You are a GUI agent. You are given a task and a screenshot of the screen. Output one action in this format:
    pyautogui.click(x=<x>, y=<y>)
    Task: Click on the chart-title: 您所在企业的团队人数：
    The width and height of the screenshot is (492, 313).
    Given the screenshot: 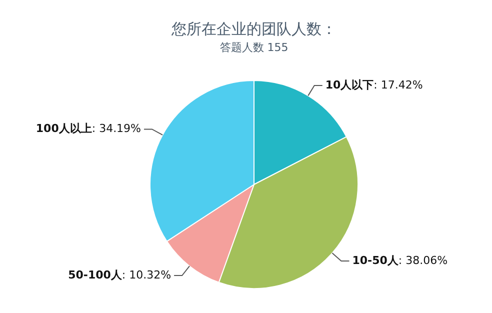 What is the action you would take?
    pyautogui.click(x=254, y=29)
    